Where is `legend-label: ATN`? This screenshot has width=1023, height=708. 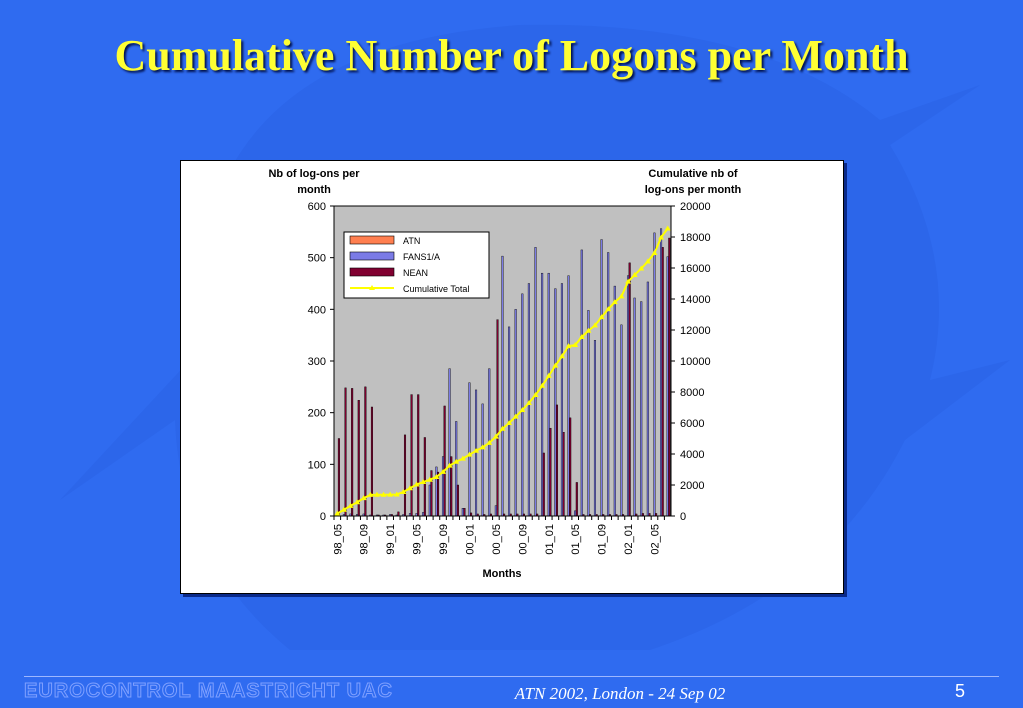
legend-label: ATN is located at coordinates (411, 241).